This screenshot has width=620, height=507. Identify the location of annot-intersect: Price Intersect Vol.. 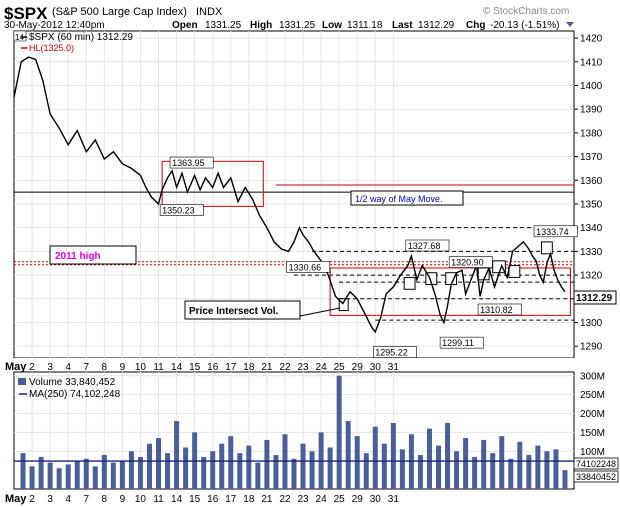
(234, 311).